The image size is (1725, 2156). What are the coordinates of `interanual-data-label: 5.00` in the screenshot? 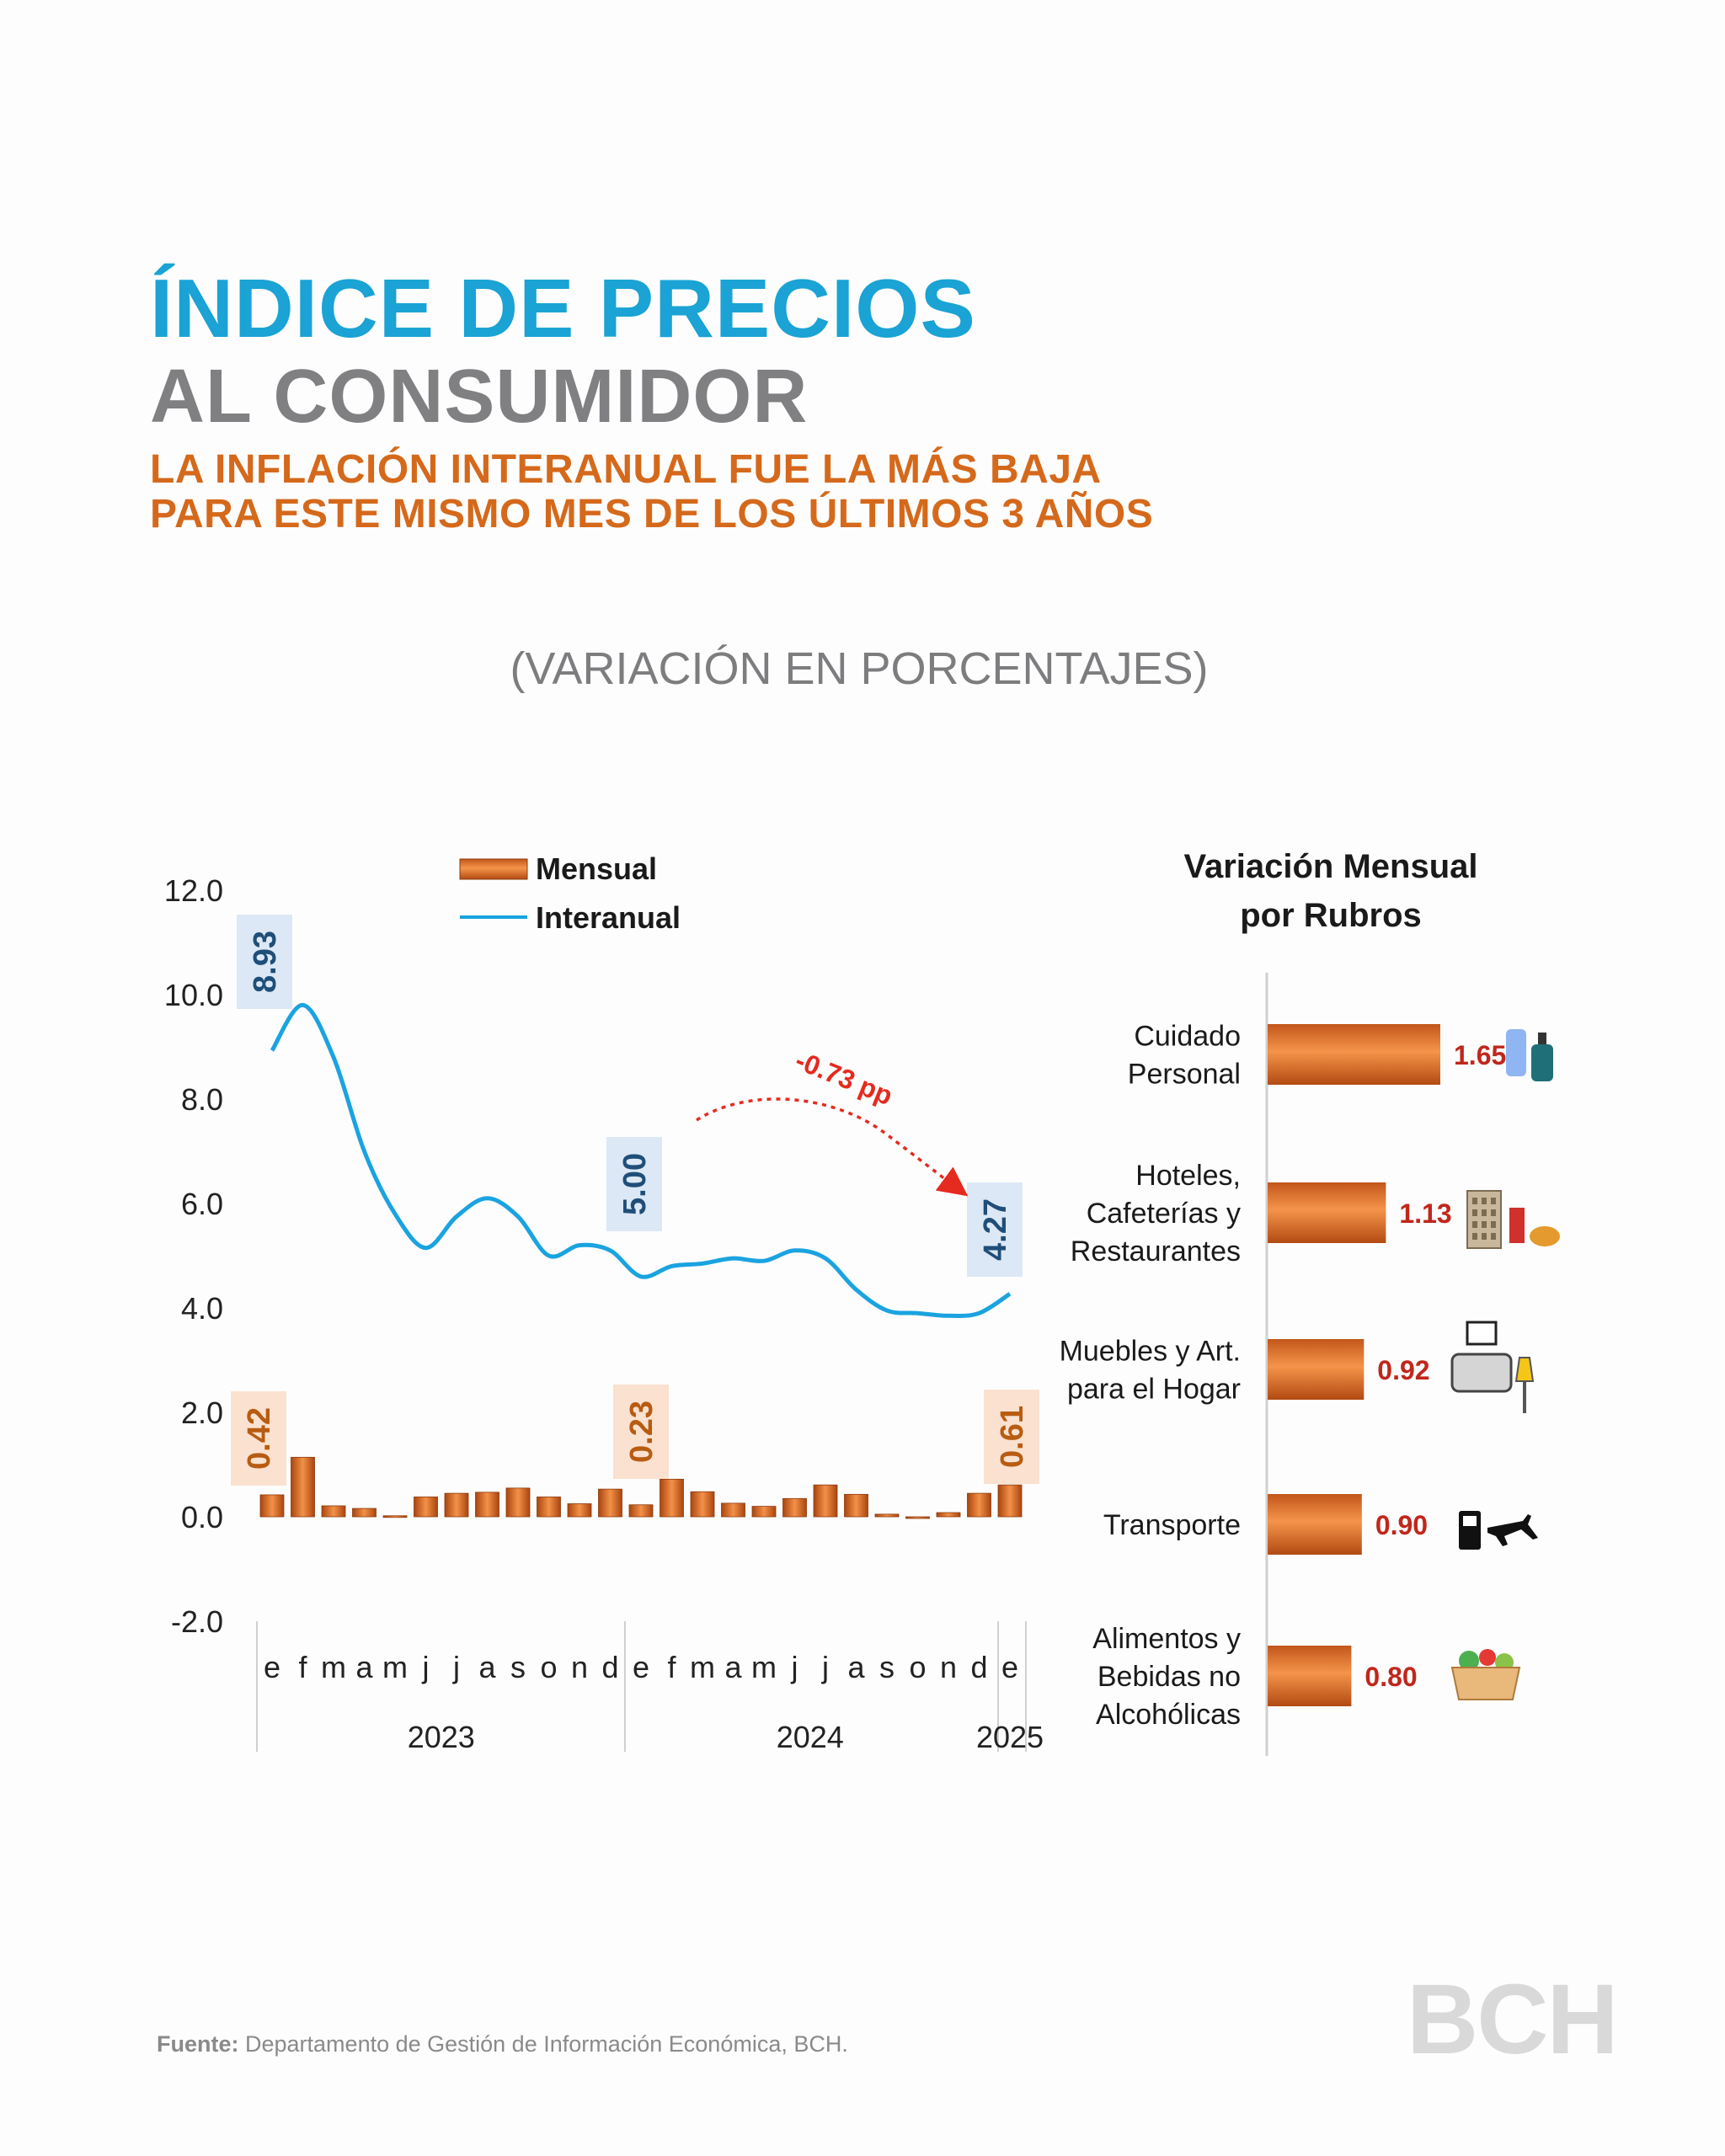 It's located at (635, 1184).